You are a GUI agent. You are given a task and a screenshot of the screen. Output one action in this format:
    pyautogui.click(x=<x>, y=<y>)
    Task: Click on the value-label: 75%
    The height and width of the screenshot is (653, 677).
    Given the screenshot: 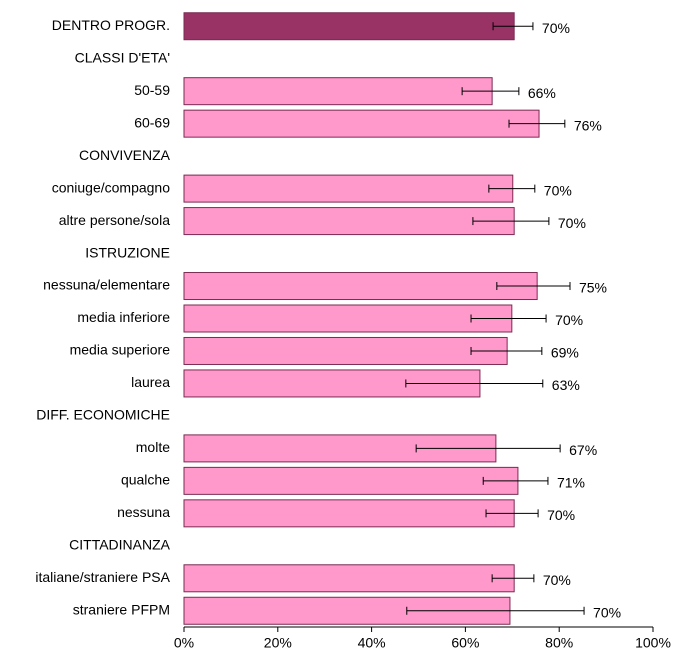 What is the action you would take?
    pyautogui.click(x=593, y=288)
    